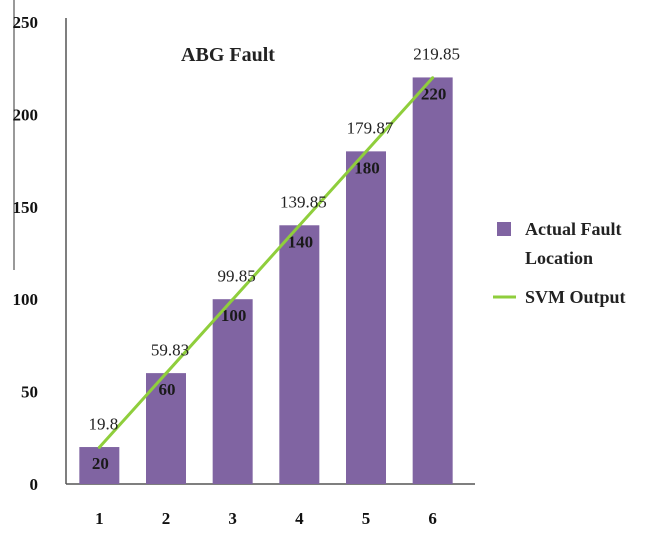 The image size is (665, 533). Describe the element at coordinates (559, 258) in the screenshot. I see `legend-bar-label-line2: Location` at that location.